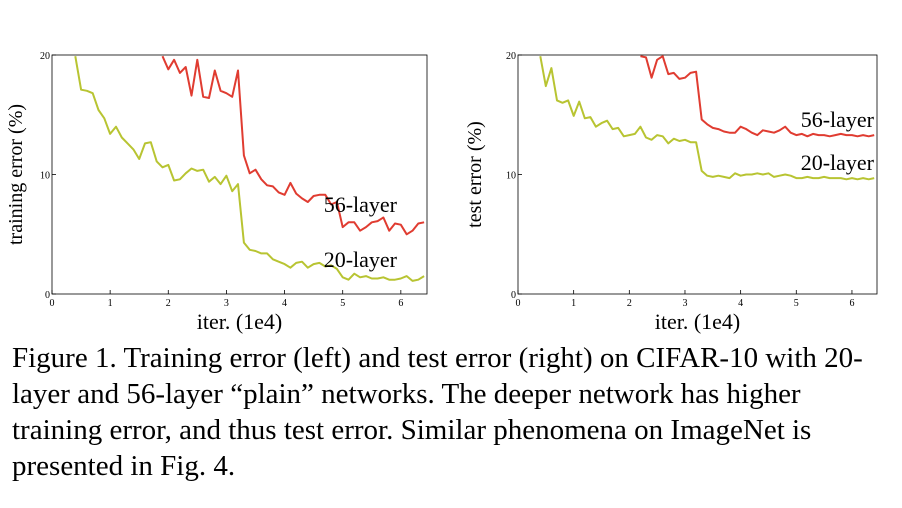  What do you see at coordinates (475, 174) in the screenshot?
I see `y-axis-label: test error (%)` at bounding box center [475, 174].